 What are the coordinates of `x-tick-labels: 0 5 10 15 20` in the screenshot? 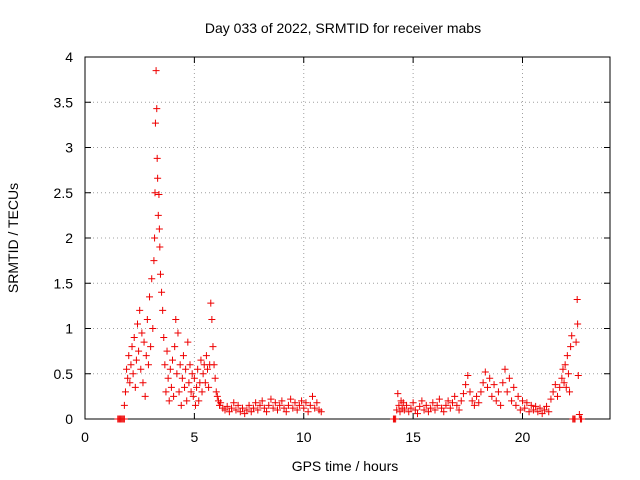 It's located at (305, 437).